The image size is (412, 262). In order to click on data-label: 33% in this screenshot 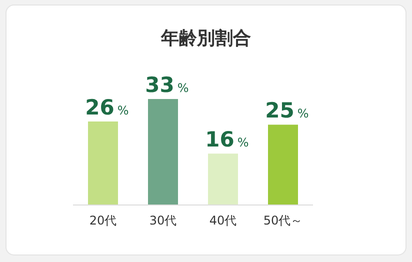, I will do `click(167, 85)`.